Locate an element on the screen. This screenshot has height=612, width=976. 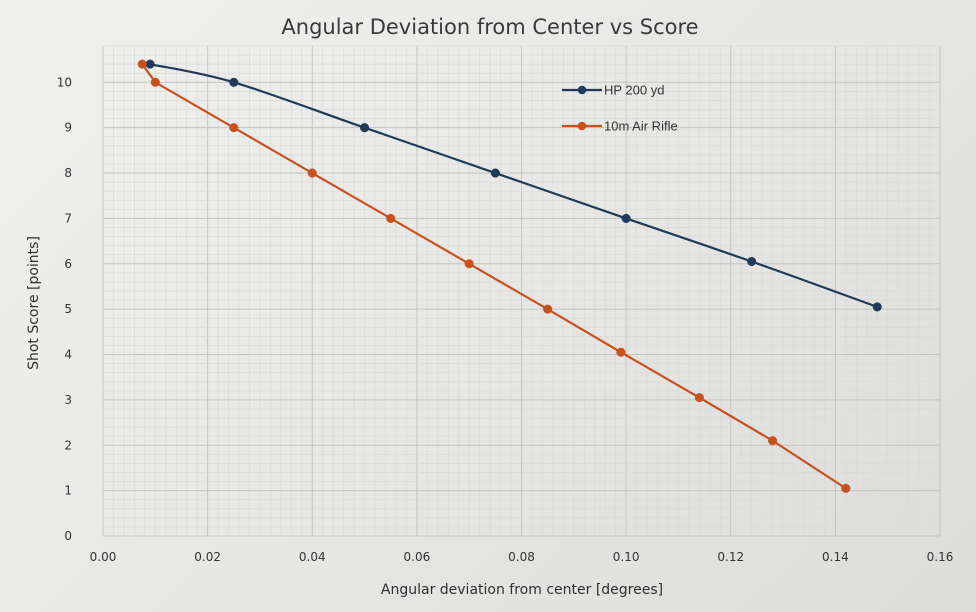
y-tick-label: 0 is located at coordinates (68, 536).